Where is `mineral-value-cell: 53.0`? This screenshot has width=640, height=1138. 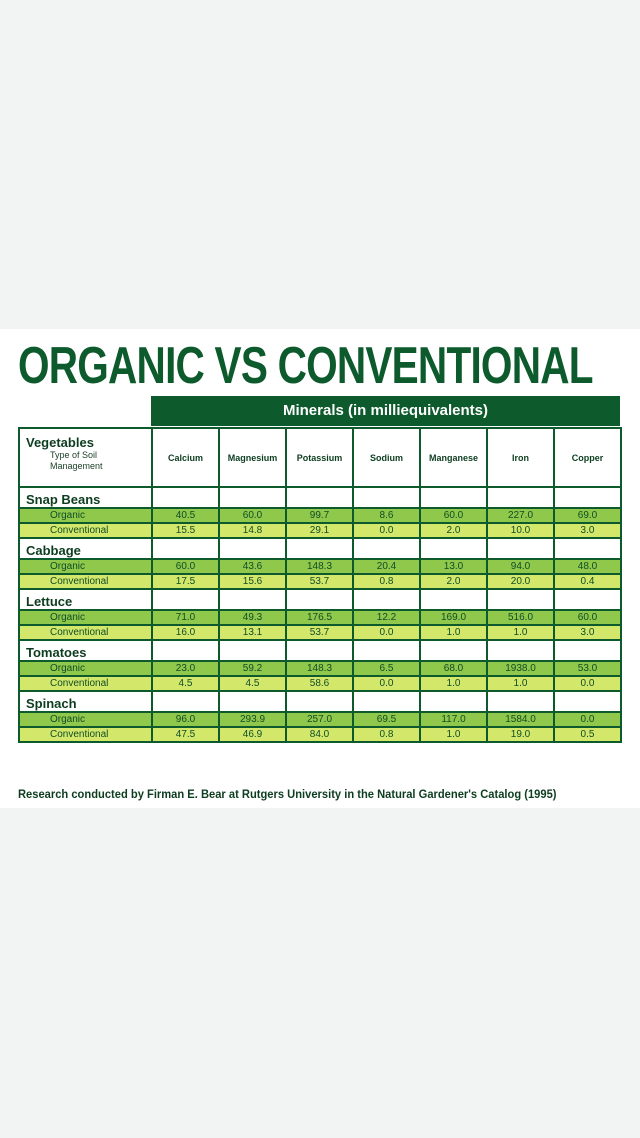 mineral-value-cell: 53.0 is located at coordinates (587, 668).